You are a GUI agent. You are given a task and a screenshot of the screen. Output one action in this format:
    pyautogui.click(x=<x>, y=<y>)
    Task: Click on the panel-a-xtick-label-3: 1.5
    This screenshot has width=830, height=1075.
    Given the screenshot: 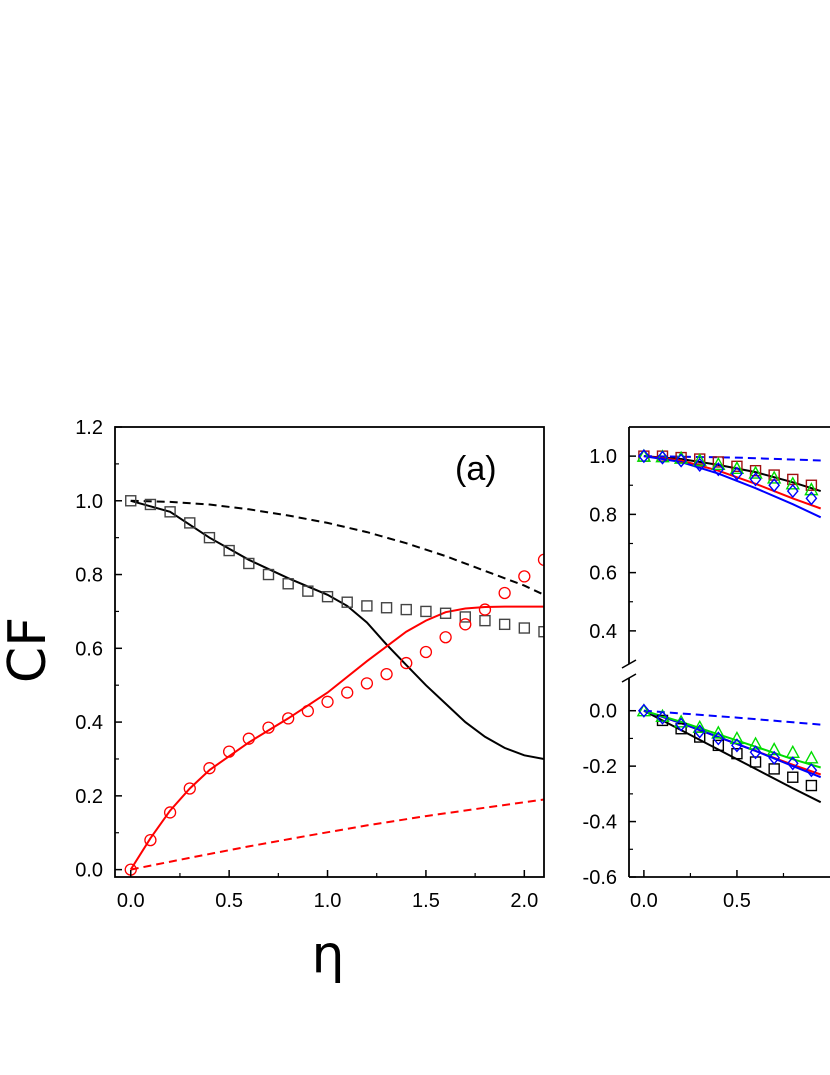 What is the action you would take?
    pyautogui.click(x=426, y=901)
    